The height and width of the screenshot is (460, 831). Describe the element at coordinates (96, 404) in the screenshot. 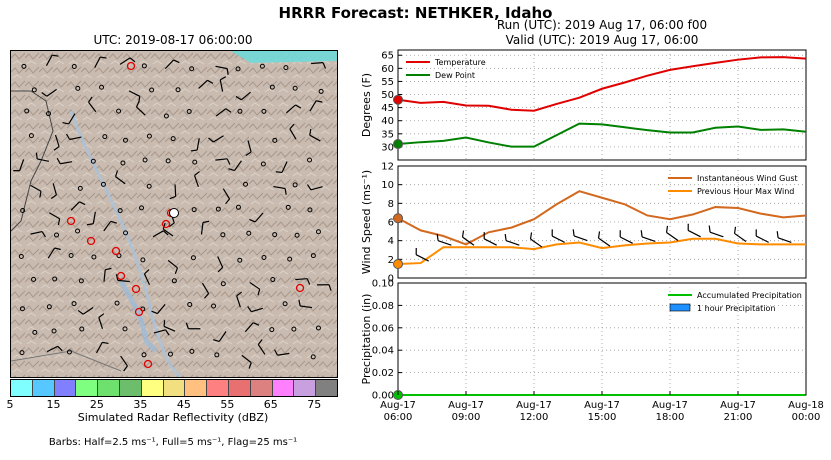

I see `colorbar-tick-label: 25` at that location.